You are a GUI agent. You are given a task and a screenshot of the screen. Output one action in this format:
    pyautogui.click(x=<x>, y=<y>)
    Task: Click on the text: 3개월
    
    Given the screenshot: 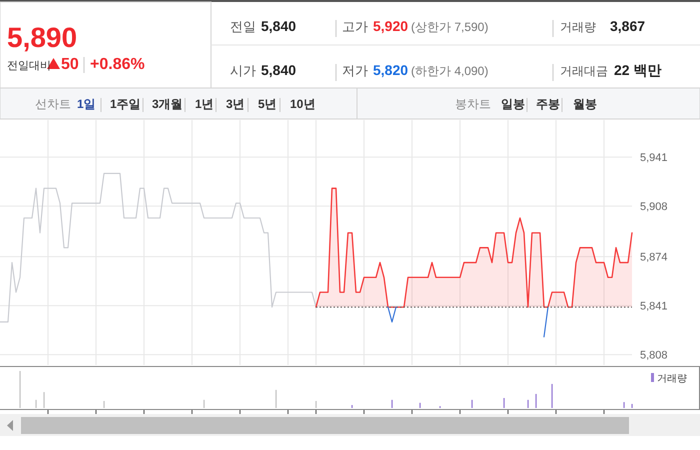 What is the action you would take?
    pyautogui.click(x=167, y=104)
    